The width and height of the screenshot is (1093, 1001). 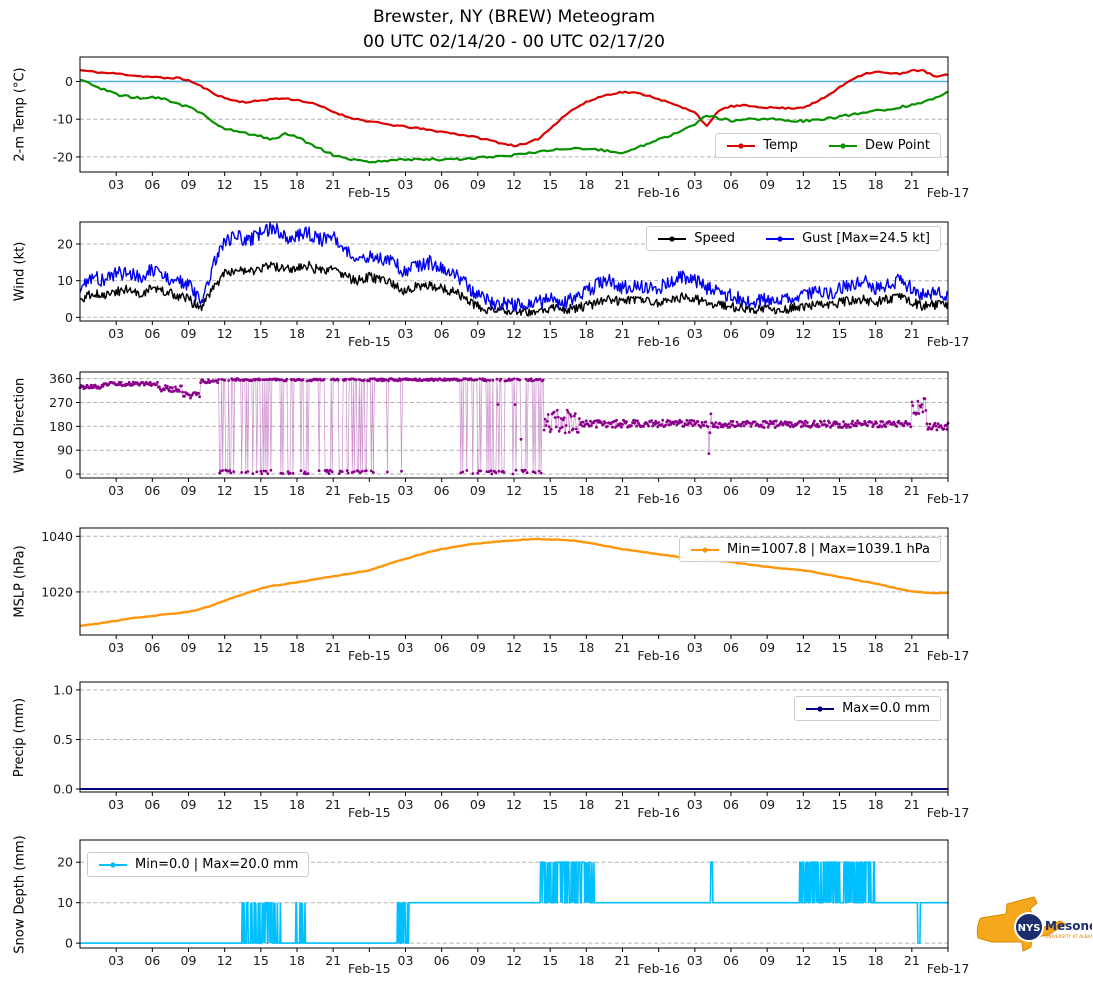 I want to click on series-direction-markers, so click(x=514, y=426).